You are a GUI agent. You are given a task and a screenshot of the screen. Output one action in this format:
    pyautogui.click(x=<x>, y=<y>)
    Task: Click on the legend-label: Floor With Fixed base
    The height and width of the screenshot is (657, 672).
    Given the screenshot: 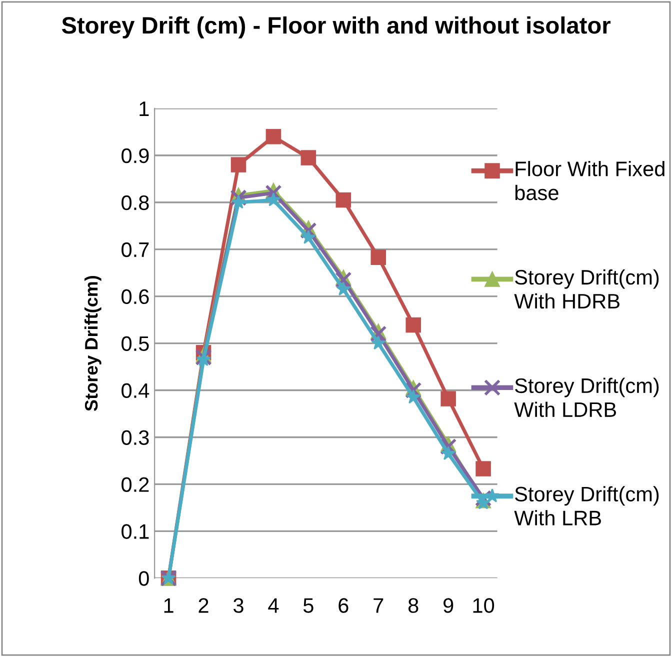 What is the action you would take?
    pyautogui.click(x=589, y=180)
    